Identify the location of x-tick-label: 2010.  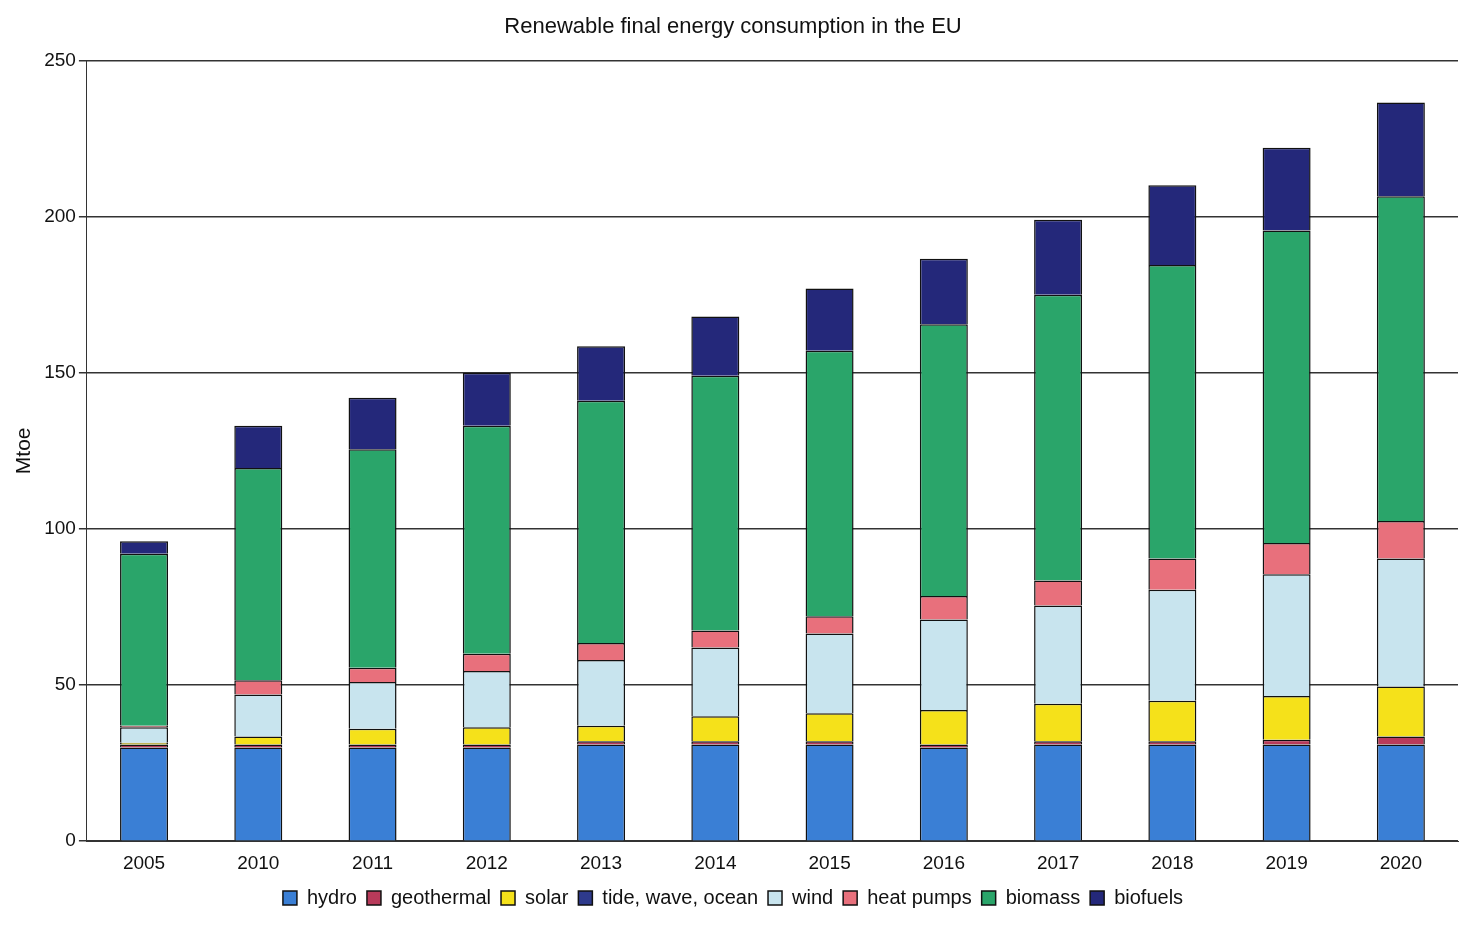
(258, 862).